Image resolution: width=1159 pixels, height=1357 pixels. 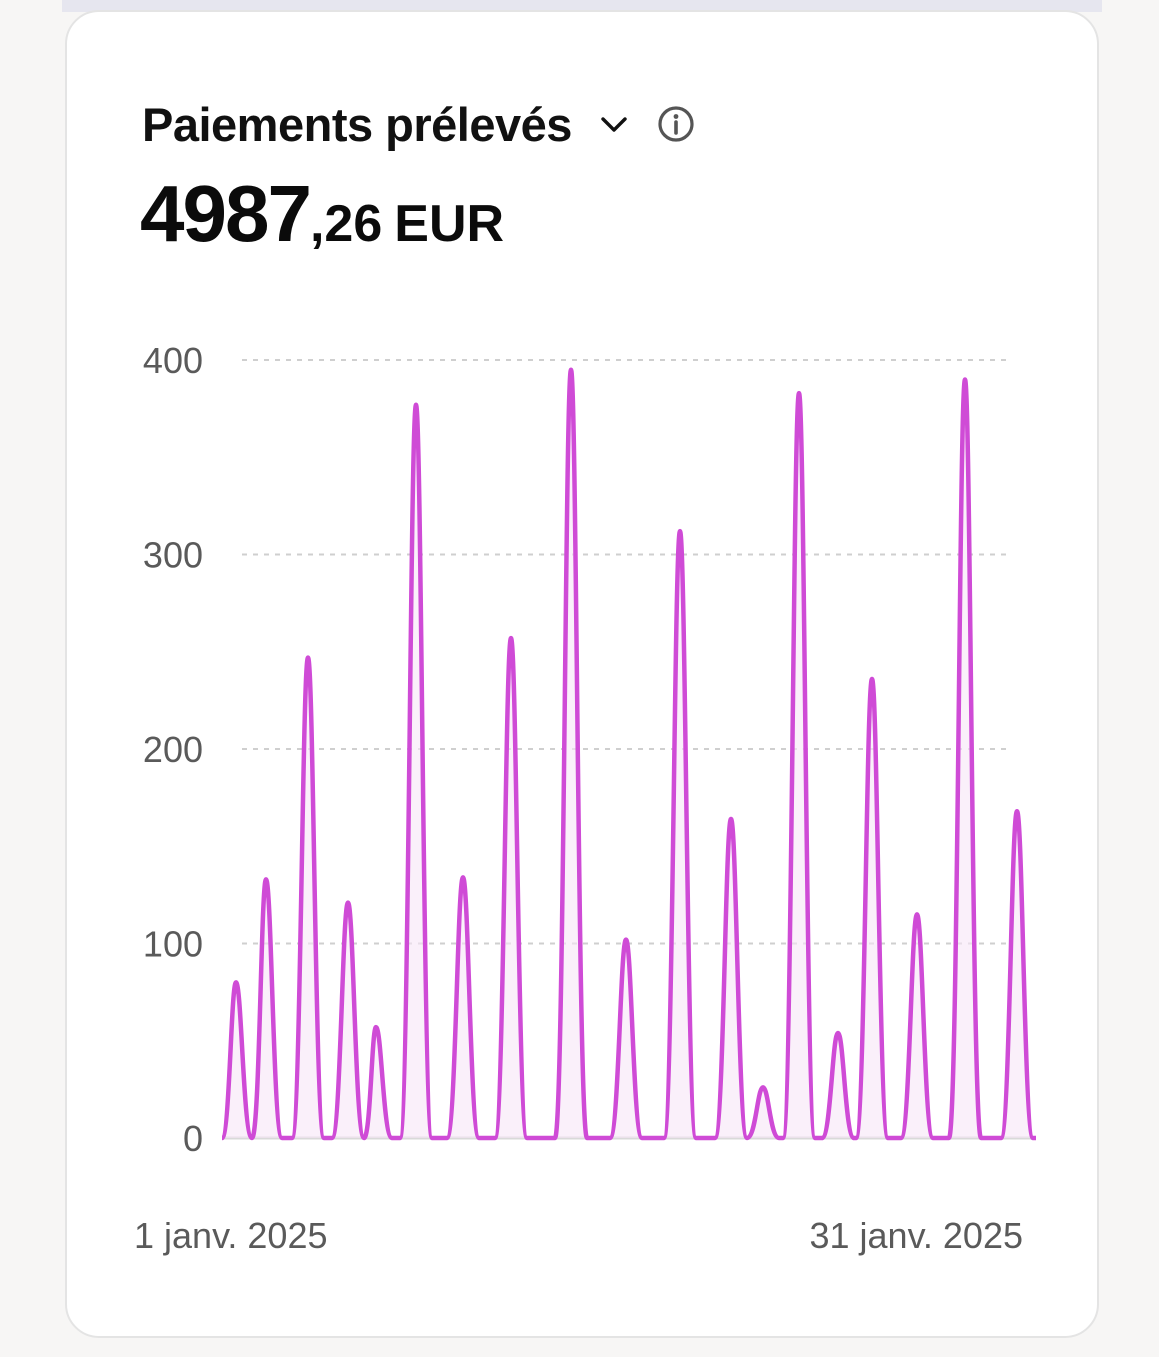 I want to click on card-title: Paiements prélevés, so click(x=357, y=124).